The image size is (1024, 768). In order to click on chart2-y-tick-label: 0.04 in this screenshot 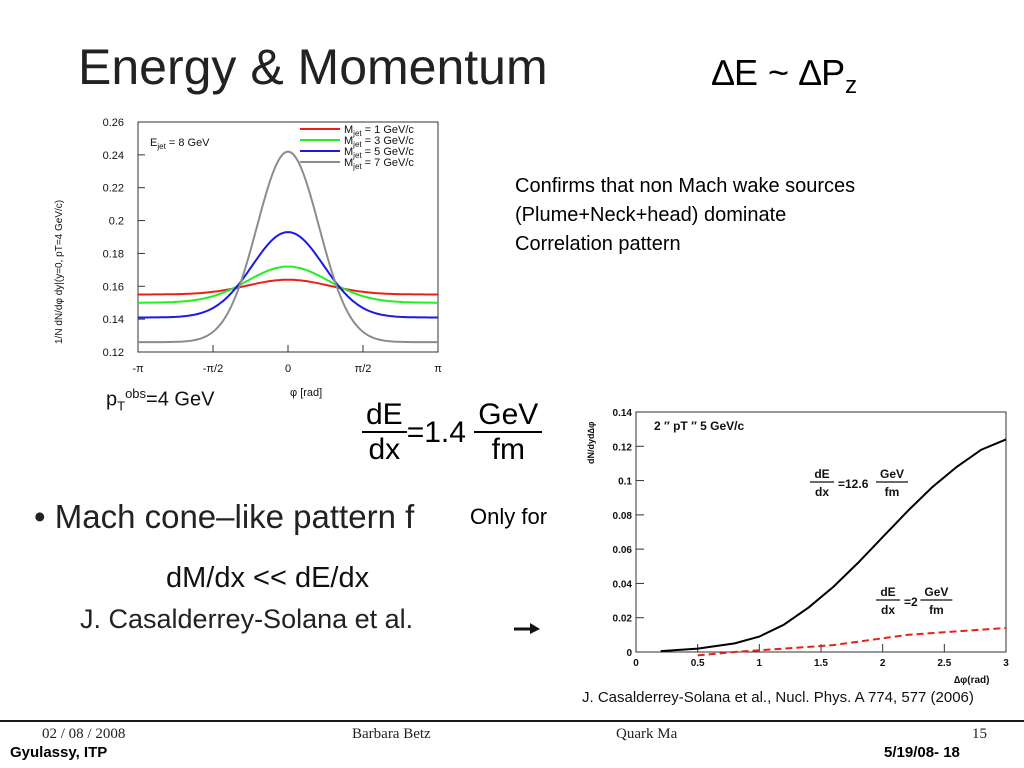, I will do `click(623, 584)`.